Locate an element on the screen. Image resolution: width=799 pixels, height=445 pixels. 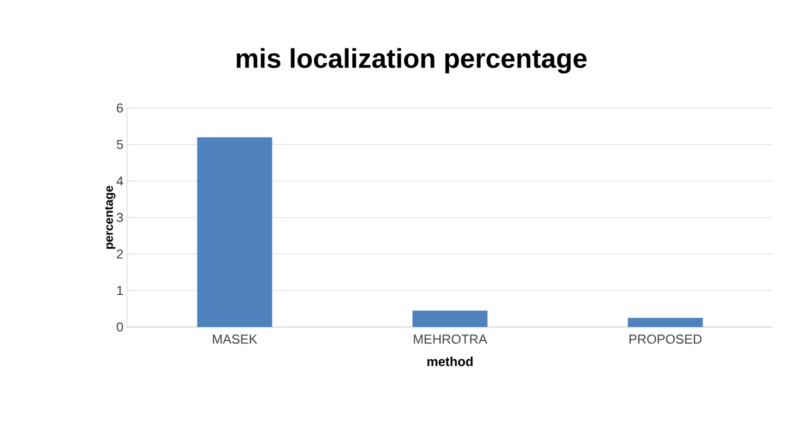
x-axis-title: method is located at coordinates (450, 361).